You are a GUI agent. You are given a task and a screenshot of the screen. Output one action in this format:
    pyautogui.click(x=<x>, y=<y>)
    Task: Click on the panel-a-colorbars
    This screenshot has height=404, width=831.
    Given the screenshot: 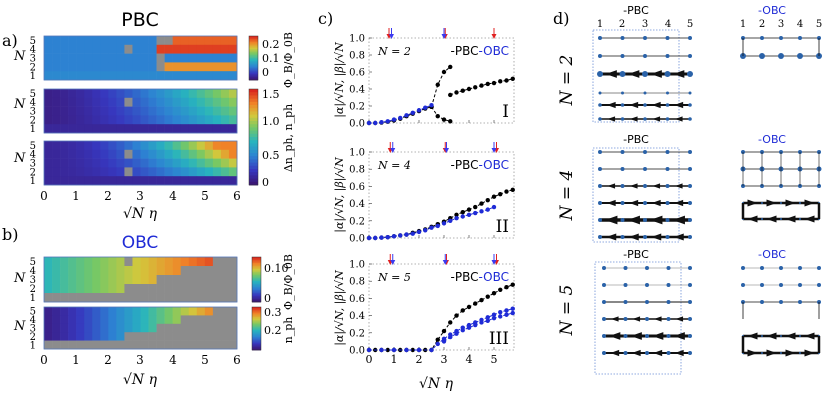 What is the action you would take?
    pyautogui.click(x=253, y=110)
    